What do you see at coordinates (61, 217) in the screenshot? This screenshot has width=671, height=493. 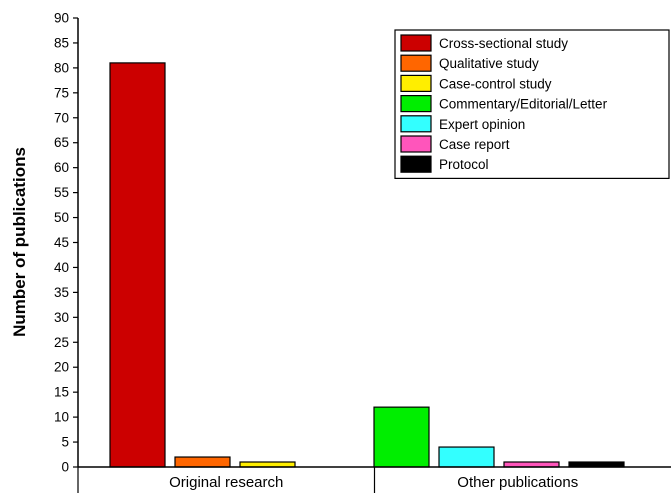 I see `y-tick-label: 50` at bounding box center [61, 217].